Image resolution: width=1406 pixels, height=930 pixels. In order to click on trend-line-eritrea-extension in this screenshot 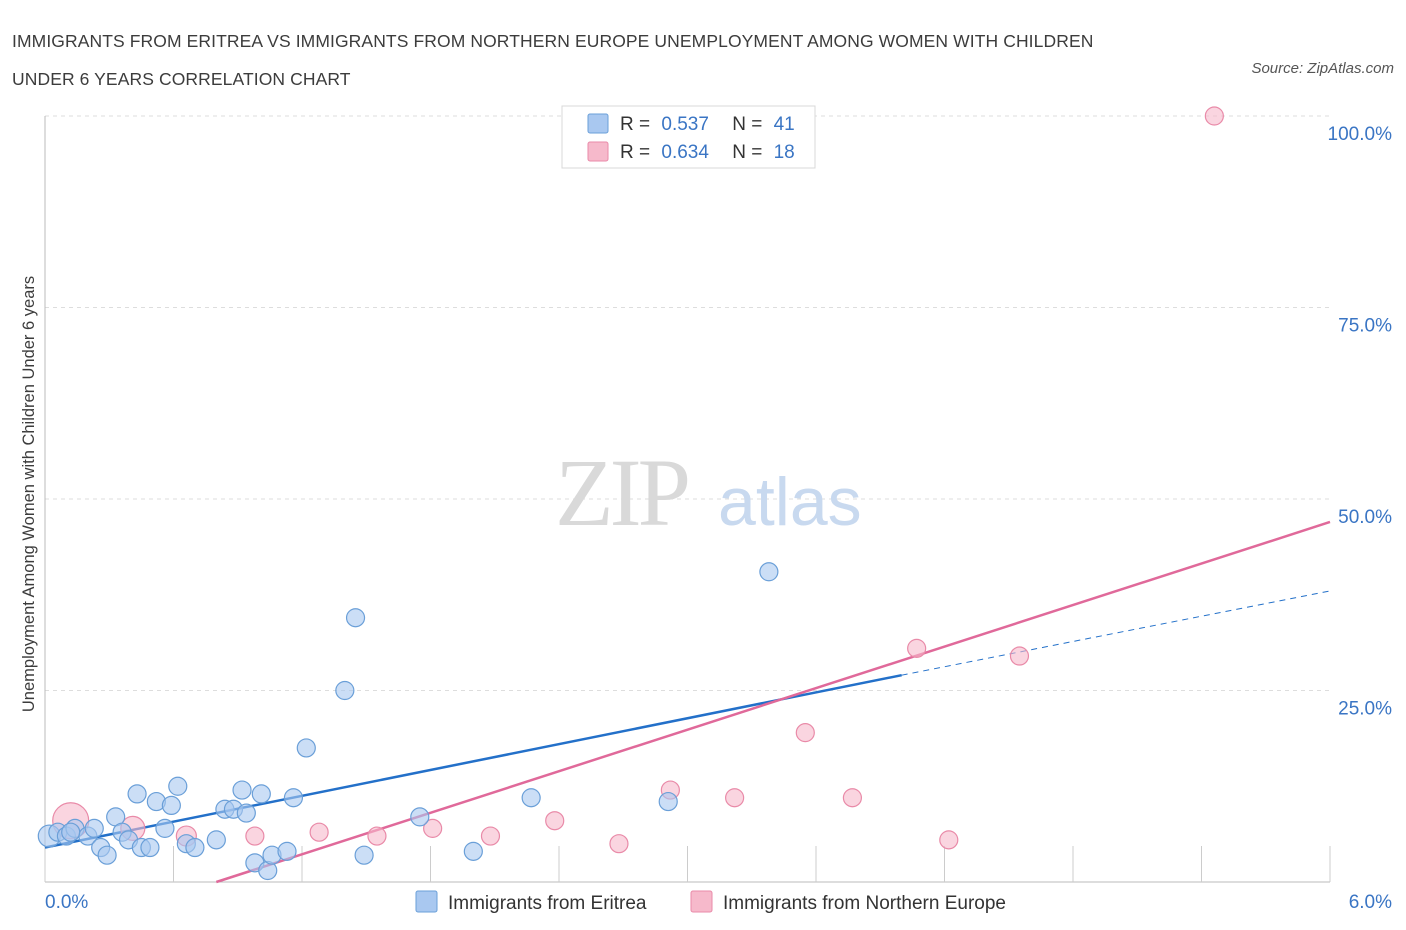, I will do `click(1116, 633)`.